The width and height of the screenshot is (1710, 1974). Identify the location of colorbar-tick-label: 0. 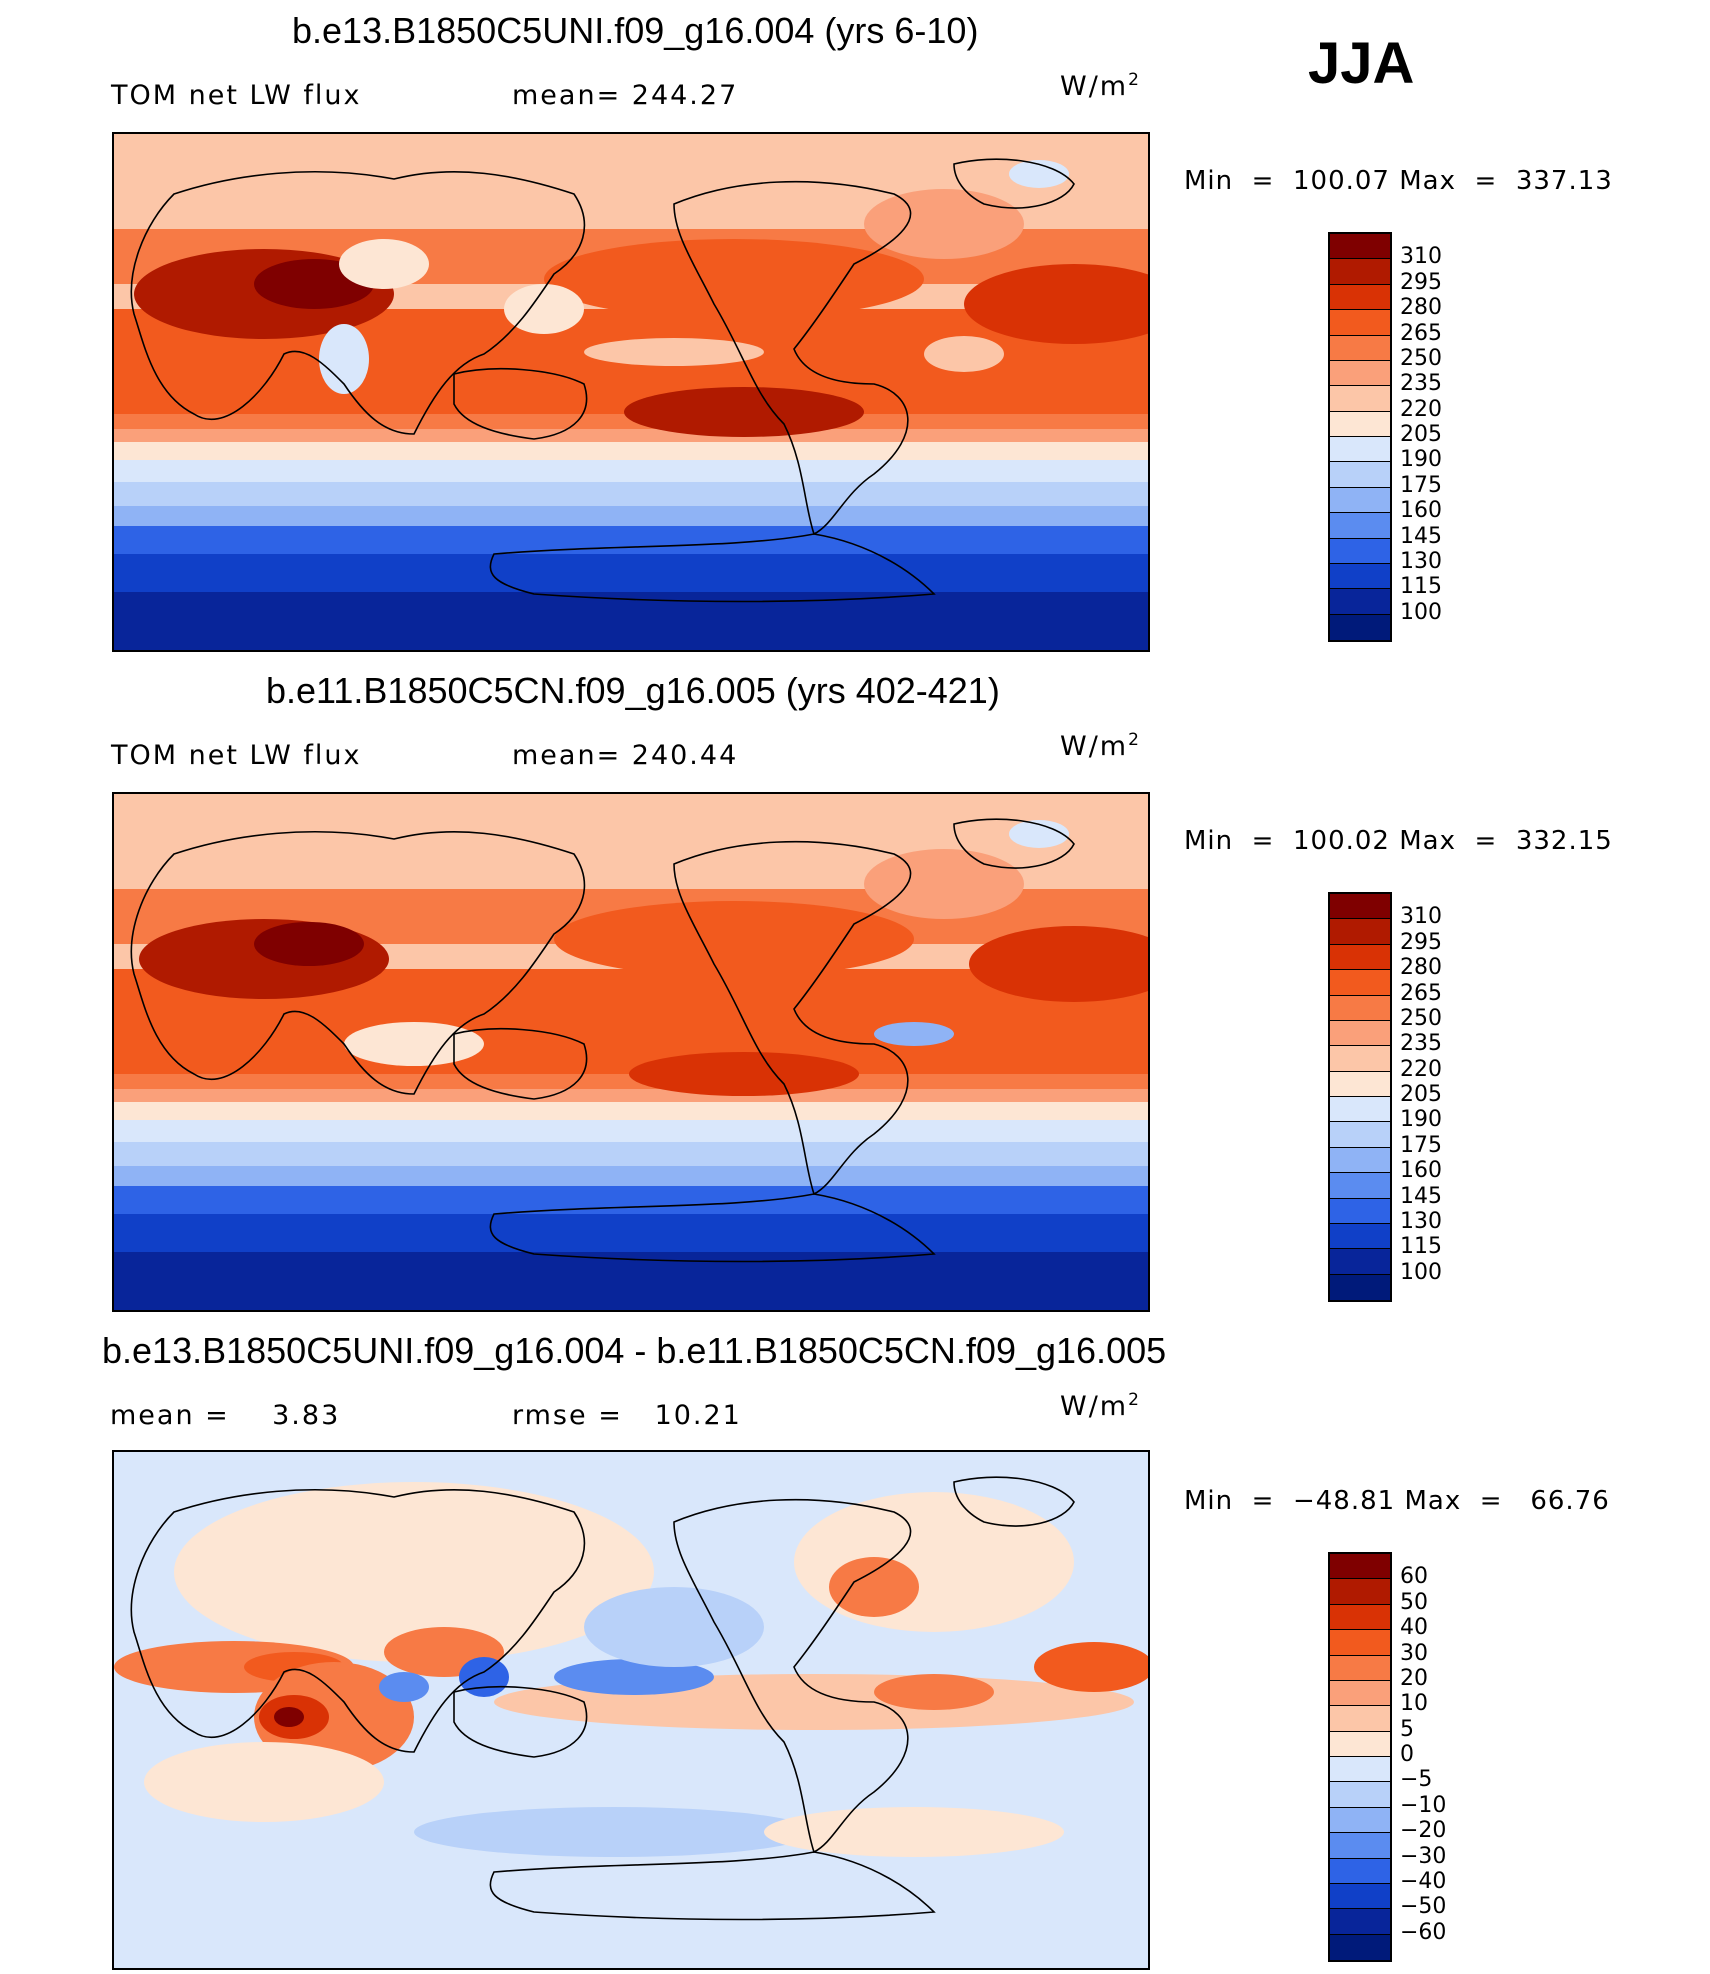
(1407, 1754).